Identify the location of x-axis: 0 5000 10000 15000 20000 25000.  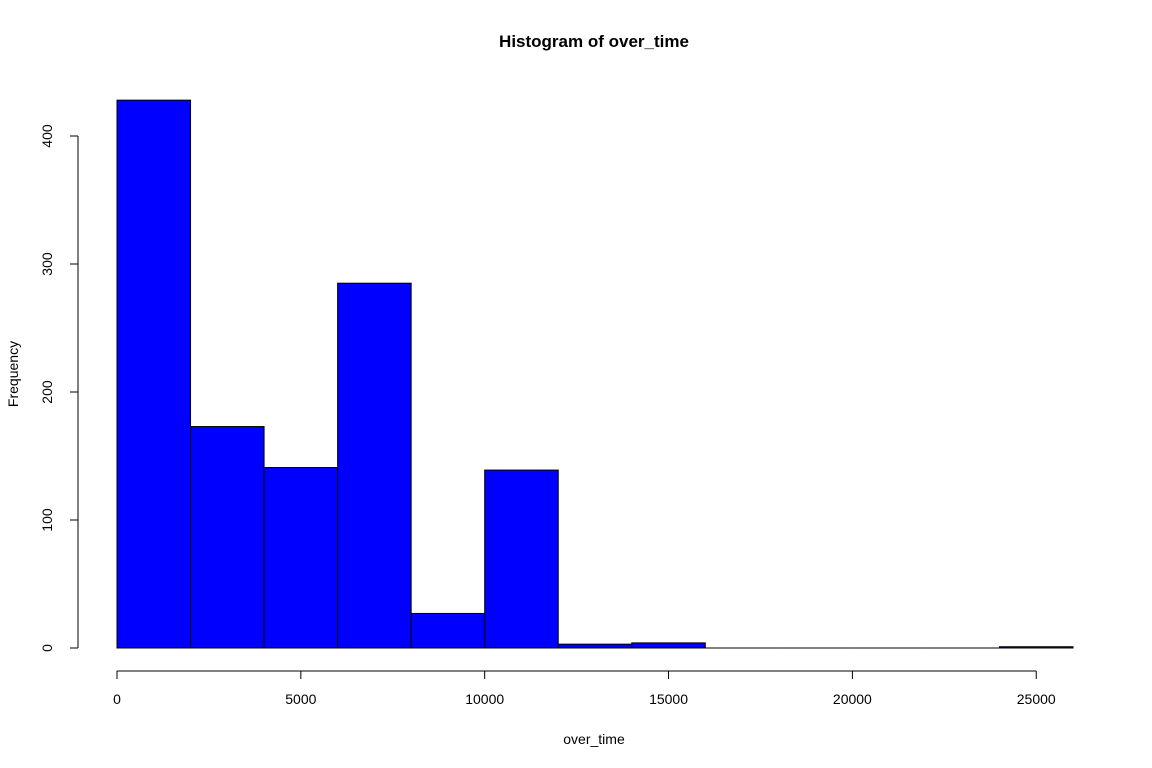
(584, 688).